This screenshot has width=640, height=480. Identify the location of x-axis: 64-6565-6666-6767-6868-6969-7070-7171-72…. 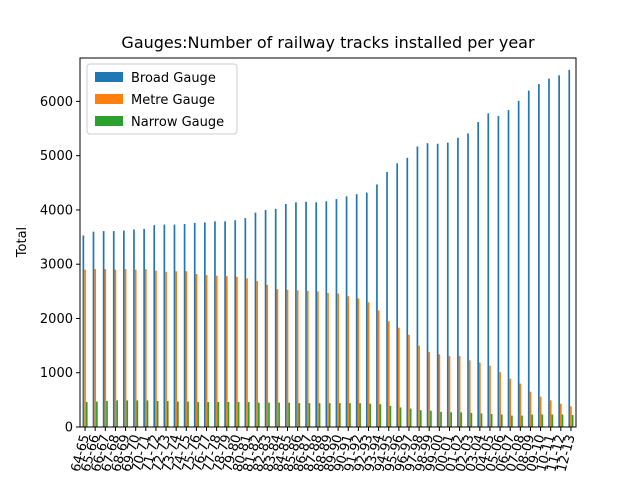
(324, 450).